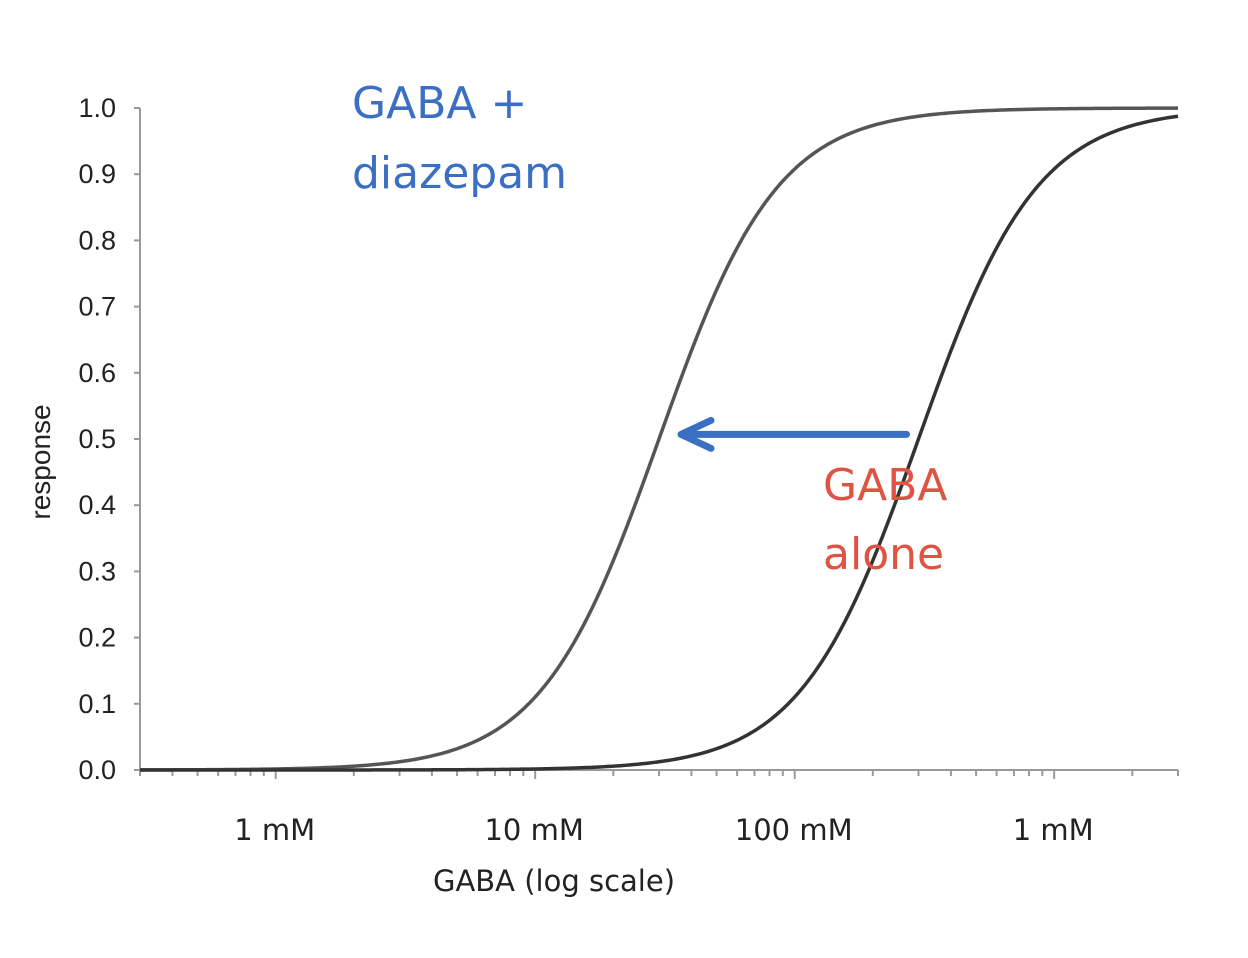 This screenshot has width=1248, height=958. What do you see at coordinates (97, 174) in the screenshot?
I see `y-tick-label: 0.9` at bounding box center [97, 174].